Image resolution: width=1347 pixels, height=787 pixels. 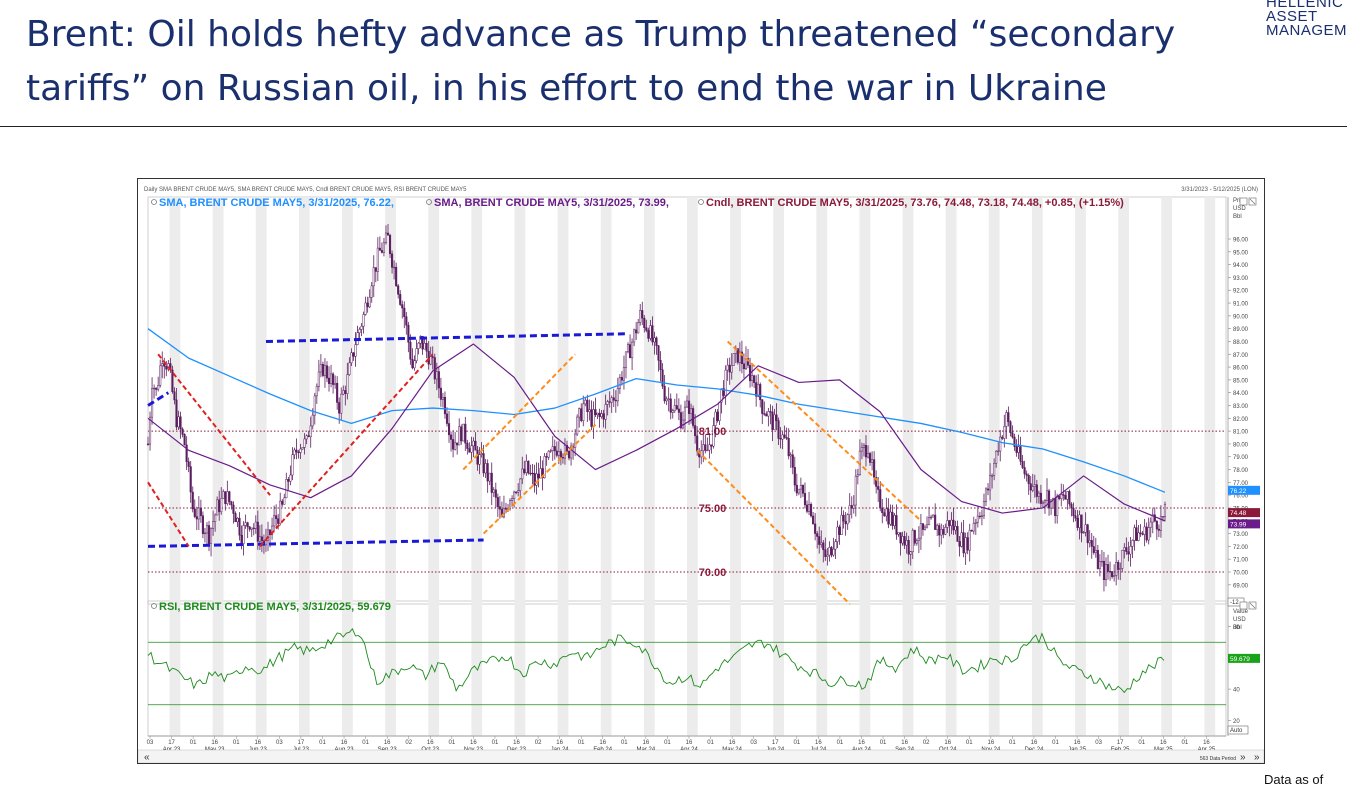 I want to click on price-tick-label: 78.00, so click(x=1241, y=471).